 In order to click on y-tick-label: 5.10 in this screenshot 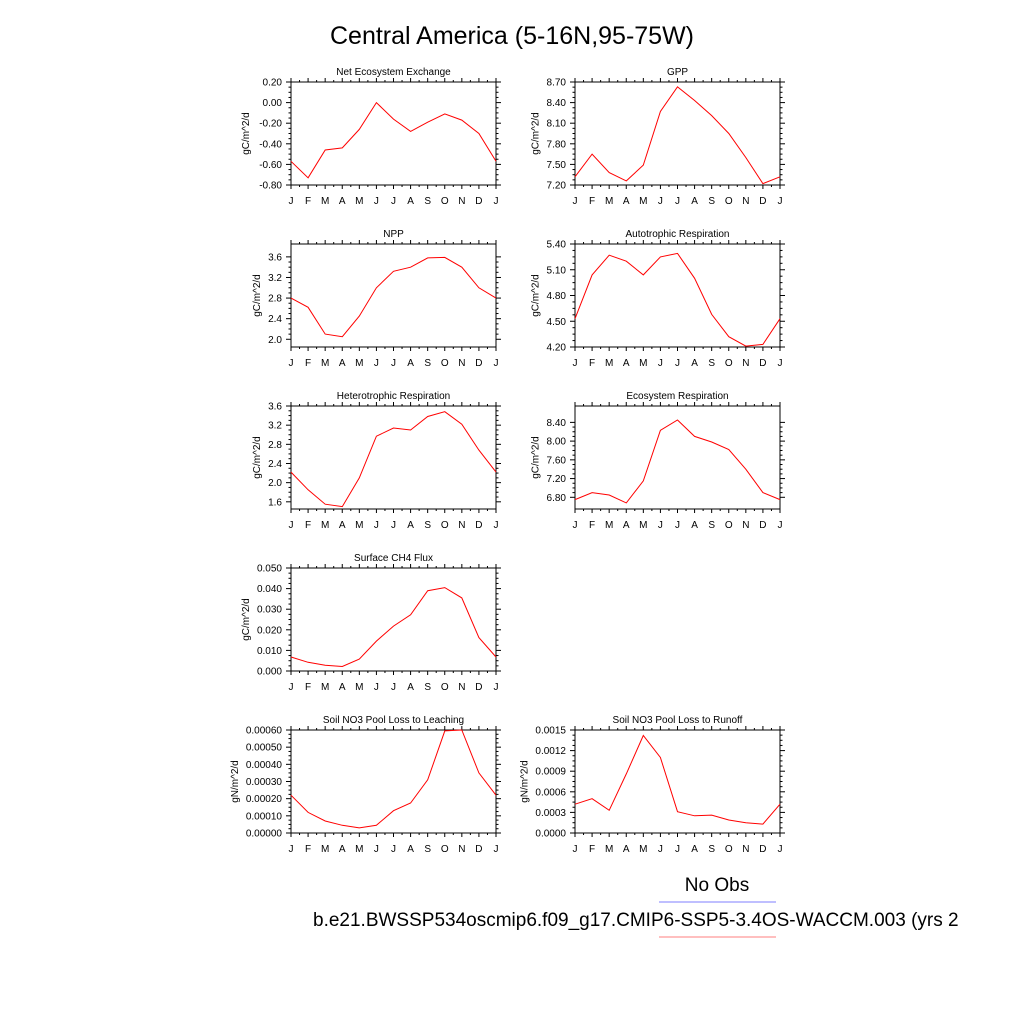, I will do `click(557, 270)`.